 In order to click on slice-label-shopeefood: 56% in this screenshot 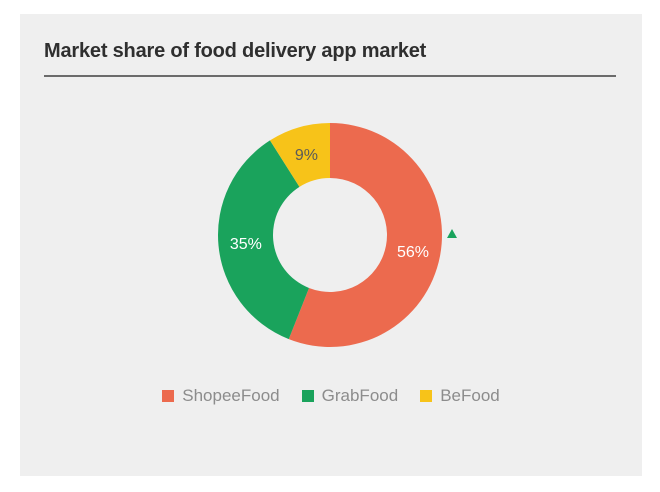, I will do `click(413, 252)`.